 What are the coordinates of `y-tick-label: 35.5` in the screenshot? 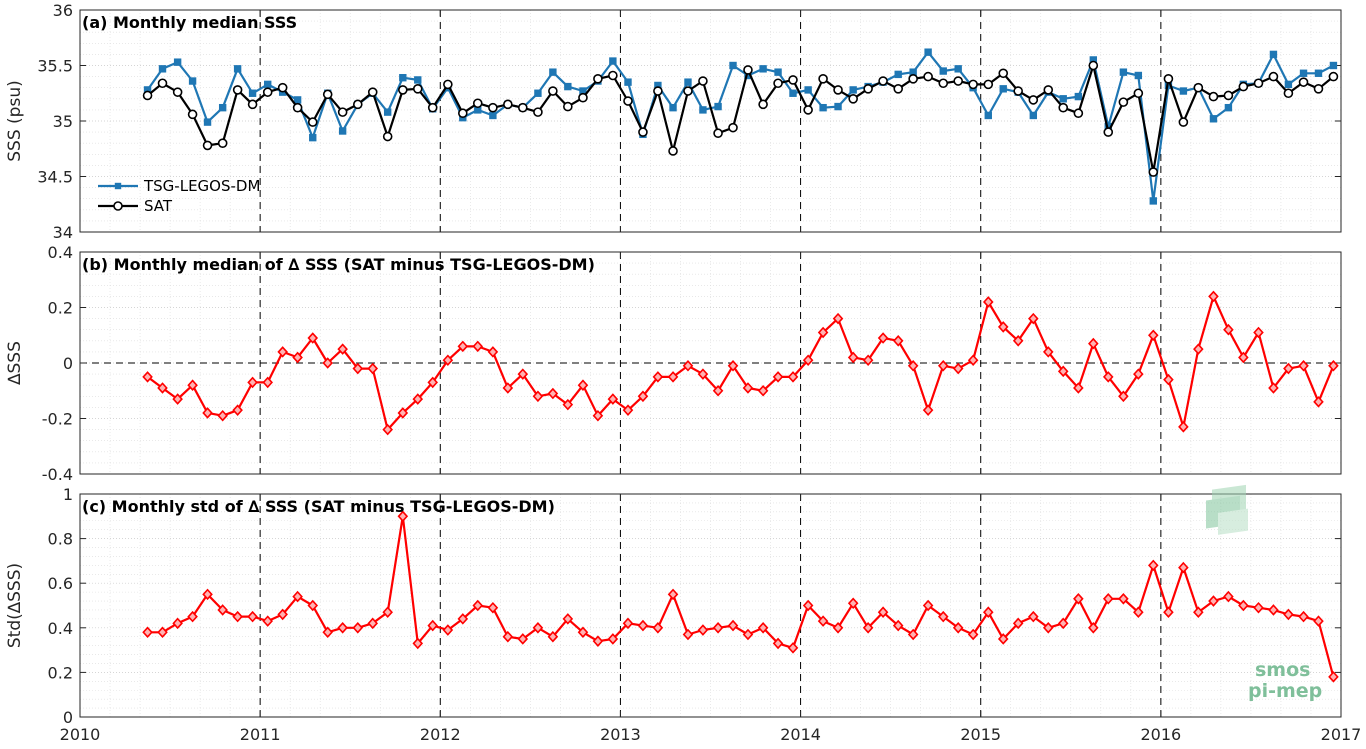 It's located at (55, 66).